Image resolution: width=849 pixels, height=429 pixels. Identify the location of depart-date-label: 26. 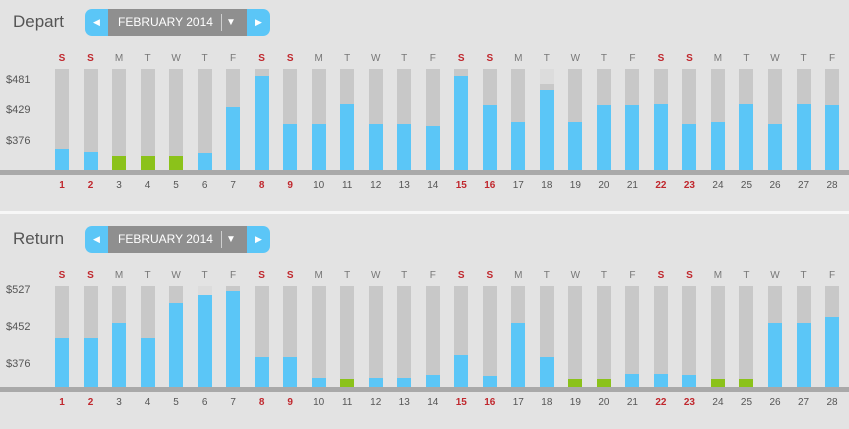
(775, 185).